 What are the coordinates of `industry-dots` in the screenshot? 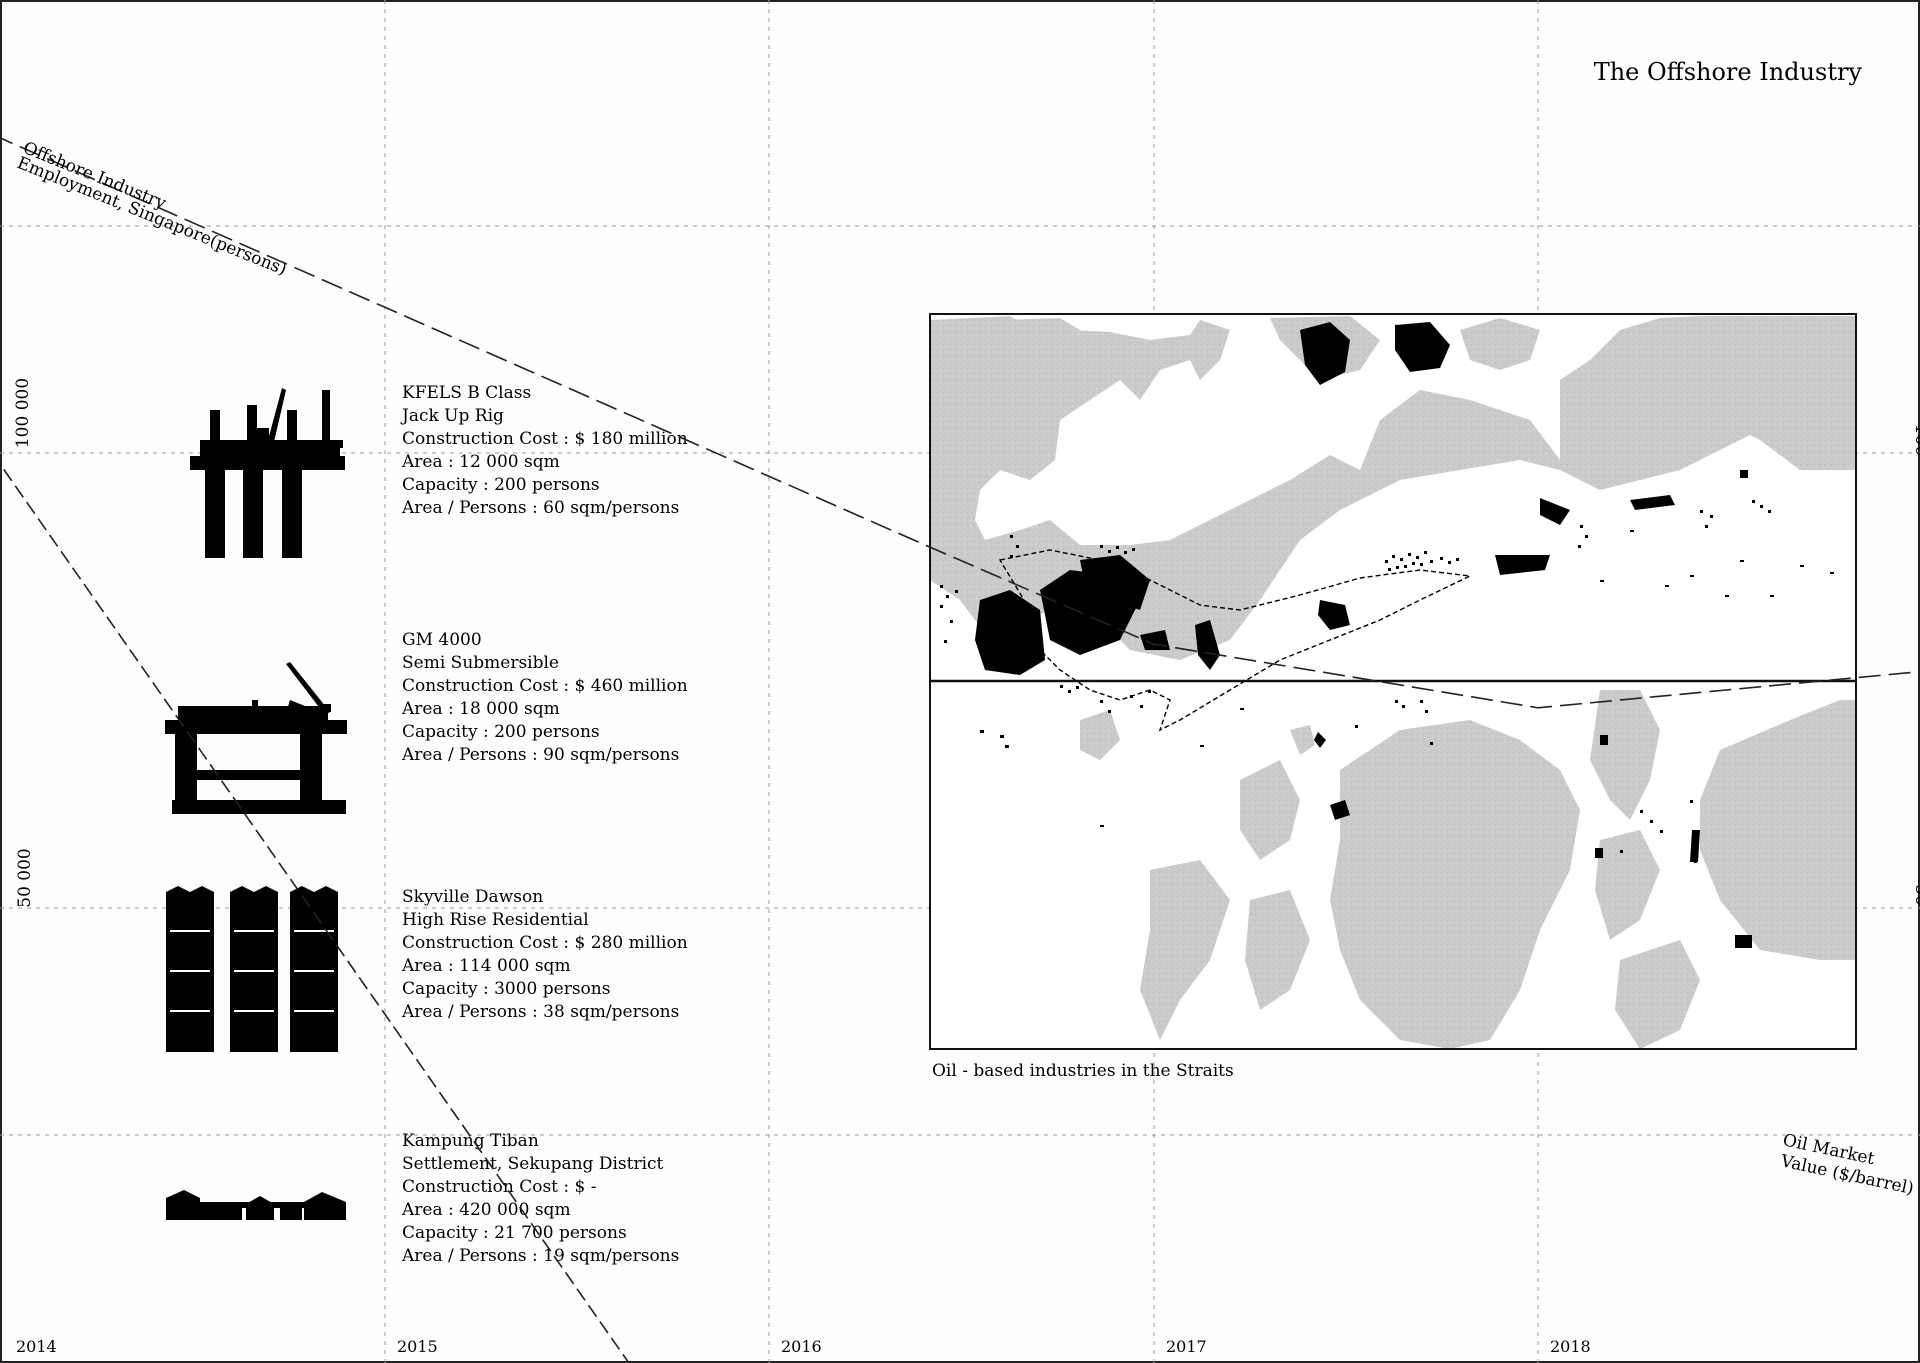 It's located at (1387, 681).